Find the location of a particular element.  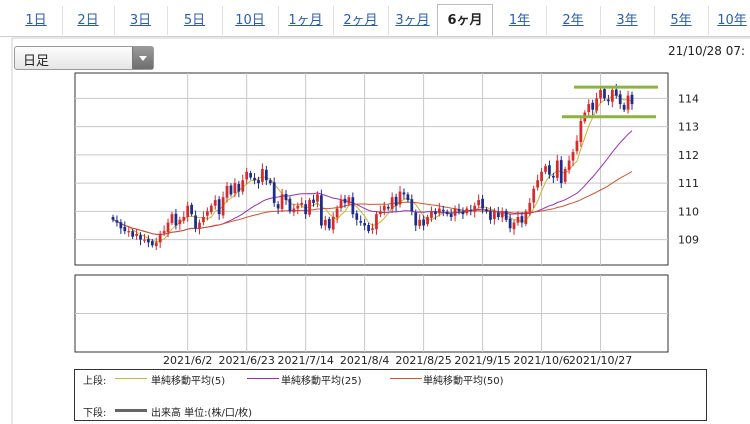

tab-5: 1ヶ月 is located at coordinates (306, 20).